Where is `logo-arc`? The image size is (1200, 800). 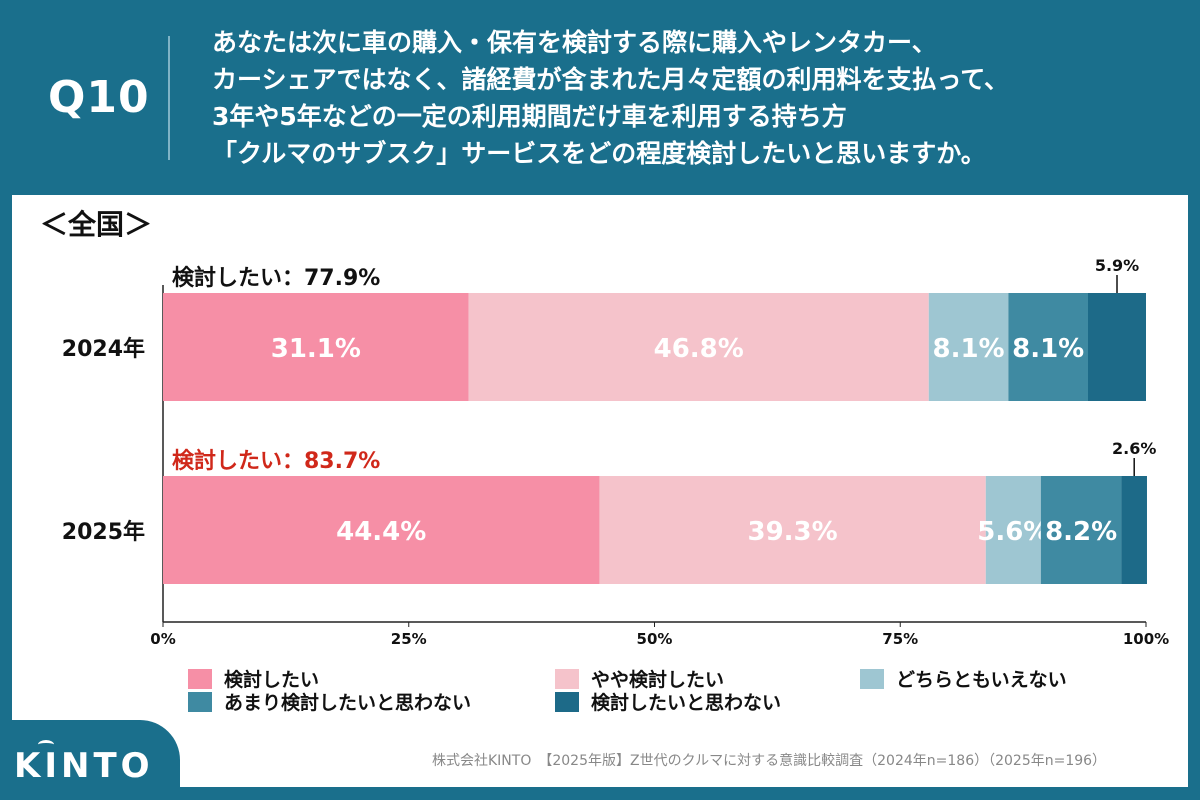 logo-arc is located at coordinates (46, 744).